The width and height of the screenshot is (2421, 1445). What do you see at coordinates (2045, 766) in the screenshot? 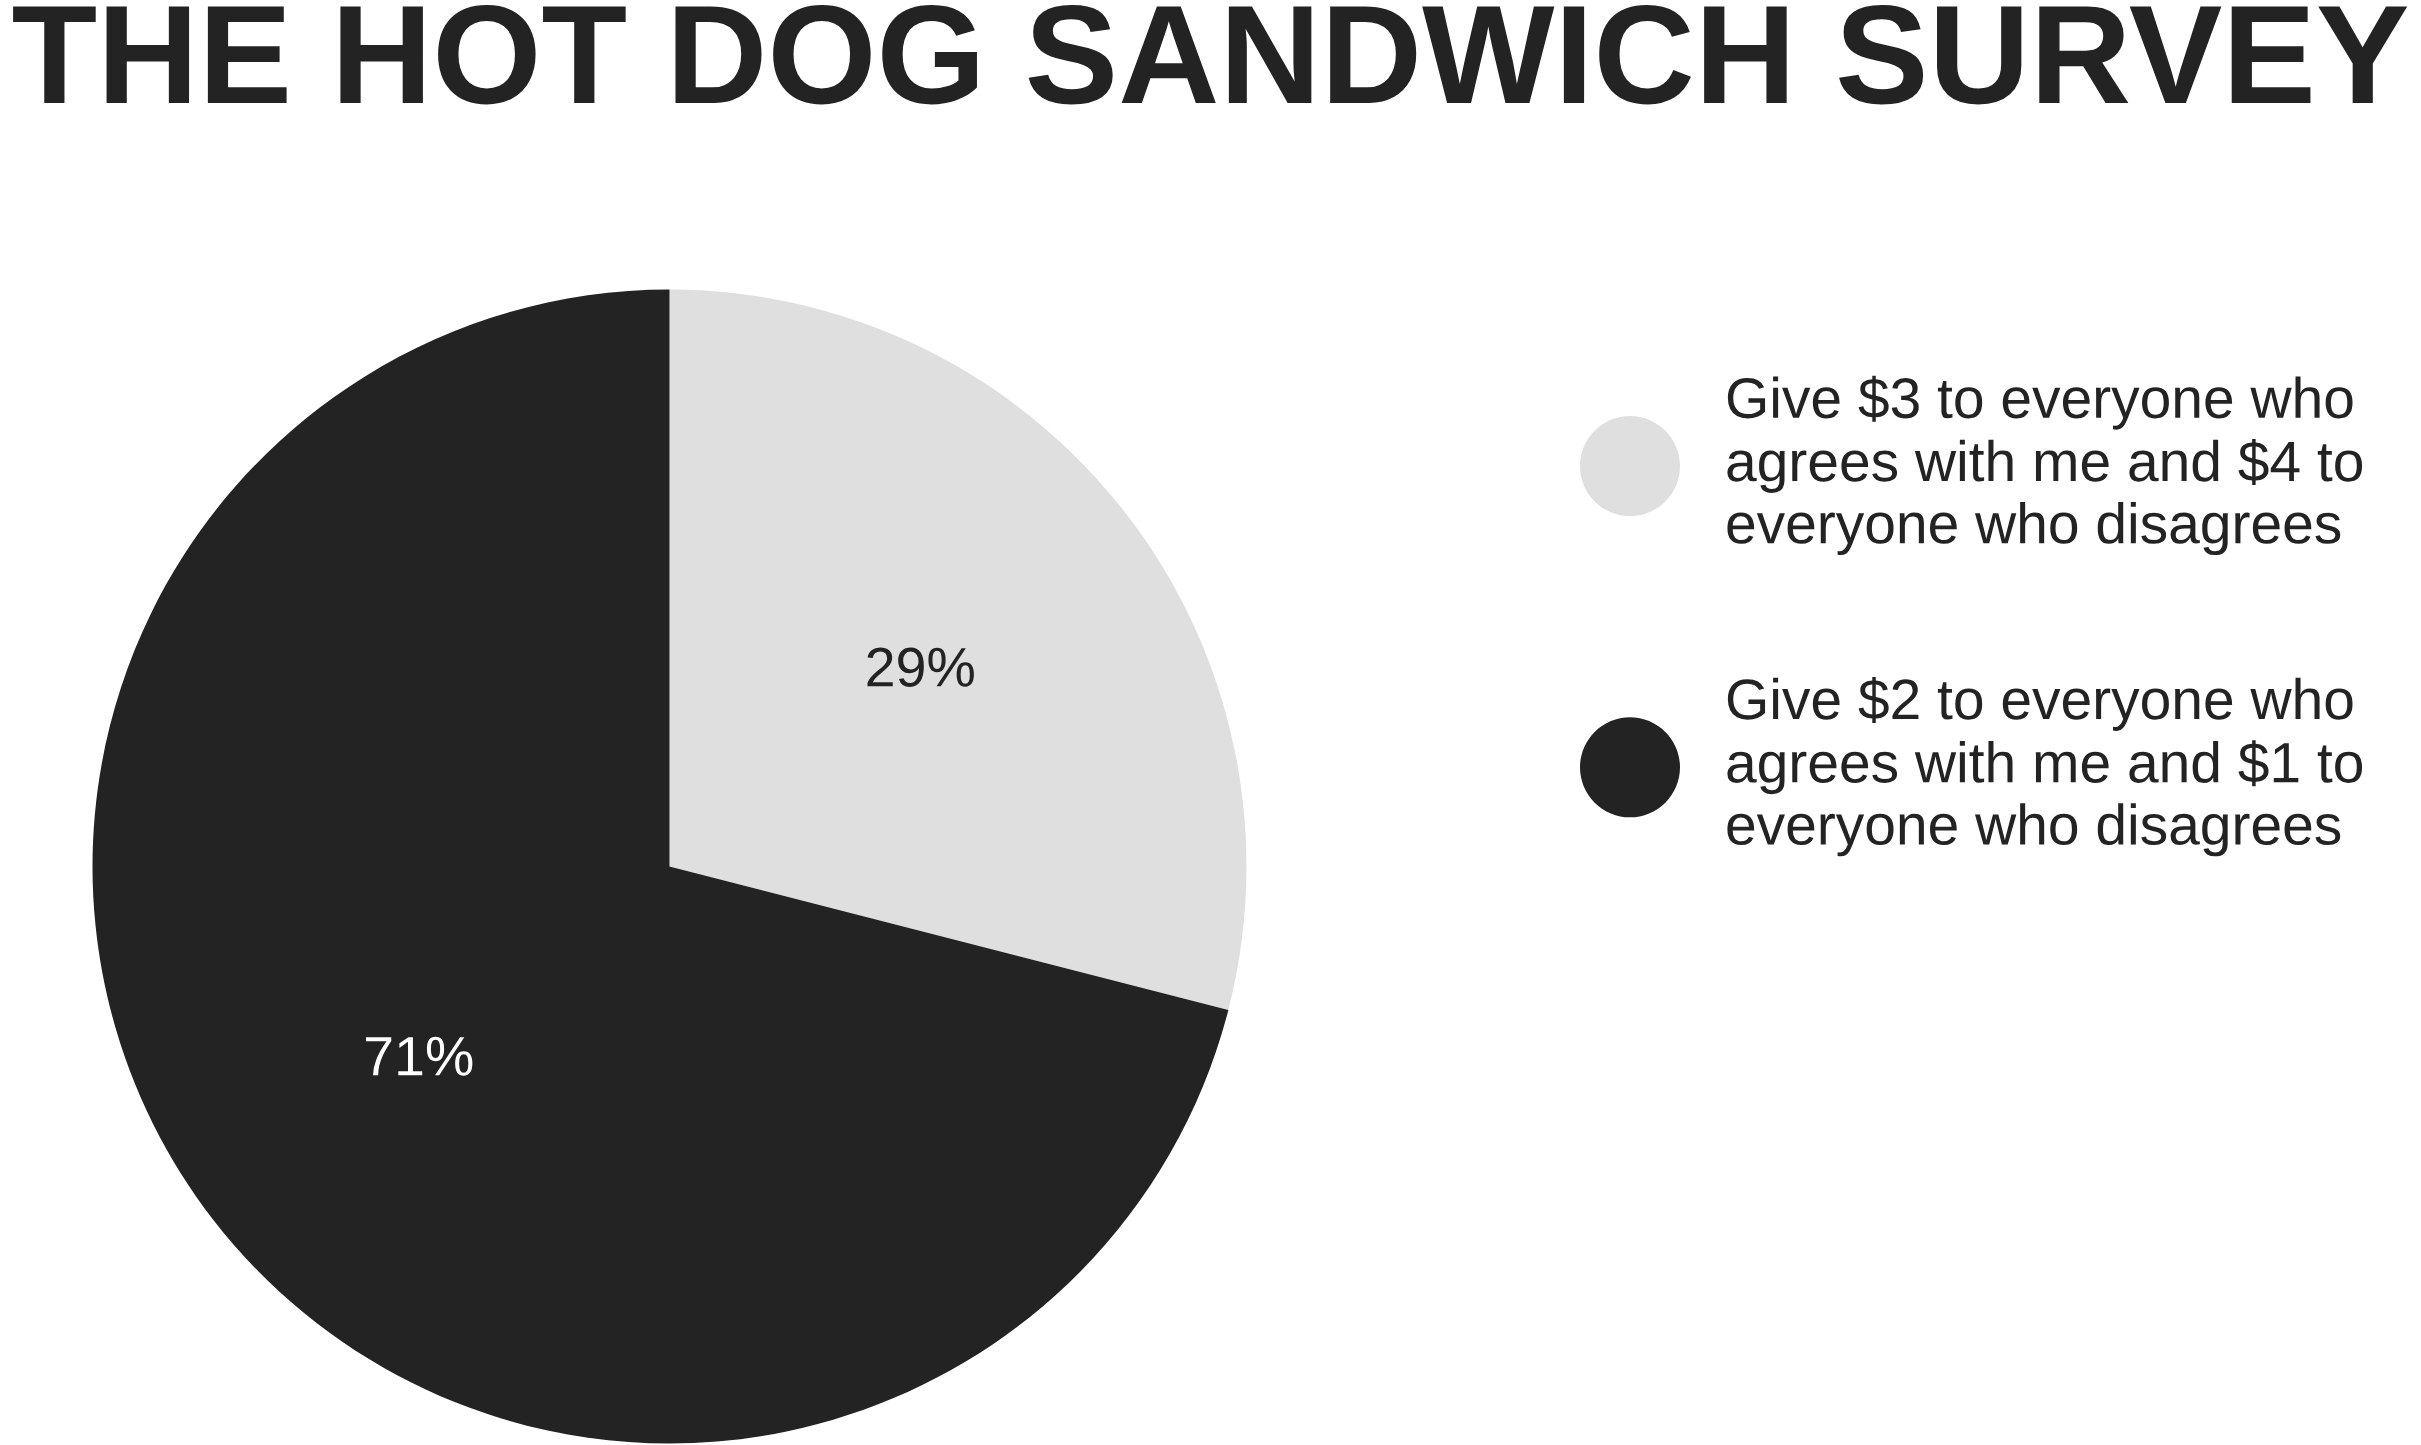
I see `legend-label: Give $2 to everyone who agrees with me and $1 to everyone who disagrees` at bounding box center [2045, 766].